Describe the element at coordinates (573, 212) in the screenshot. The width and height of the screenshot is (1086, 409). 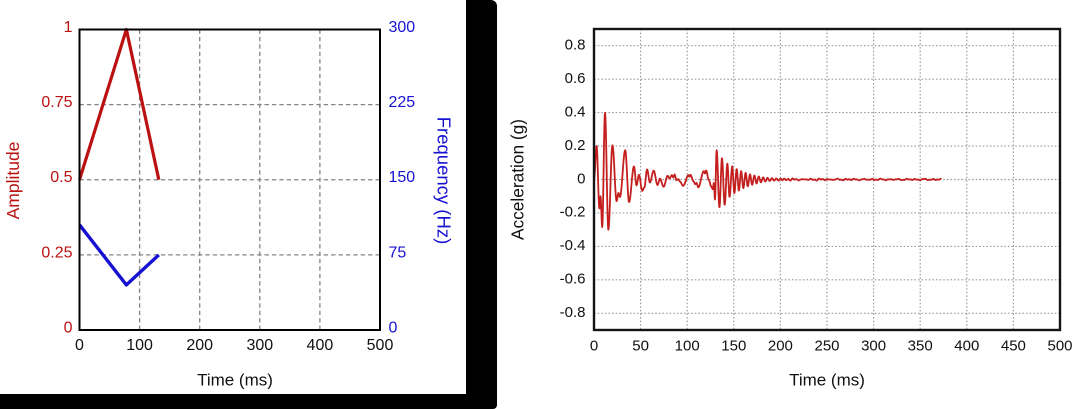
I see `acceleration-tick-label: -0.2` at that location.